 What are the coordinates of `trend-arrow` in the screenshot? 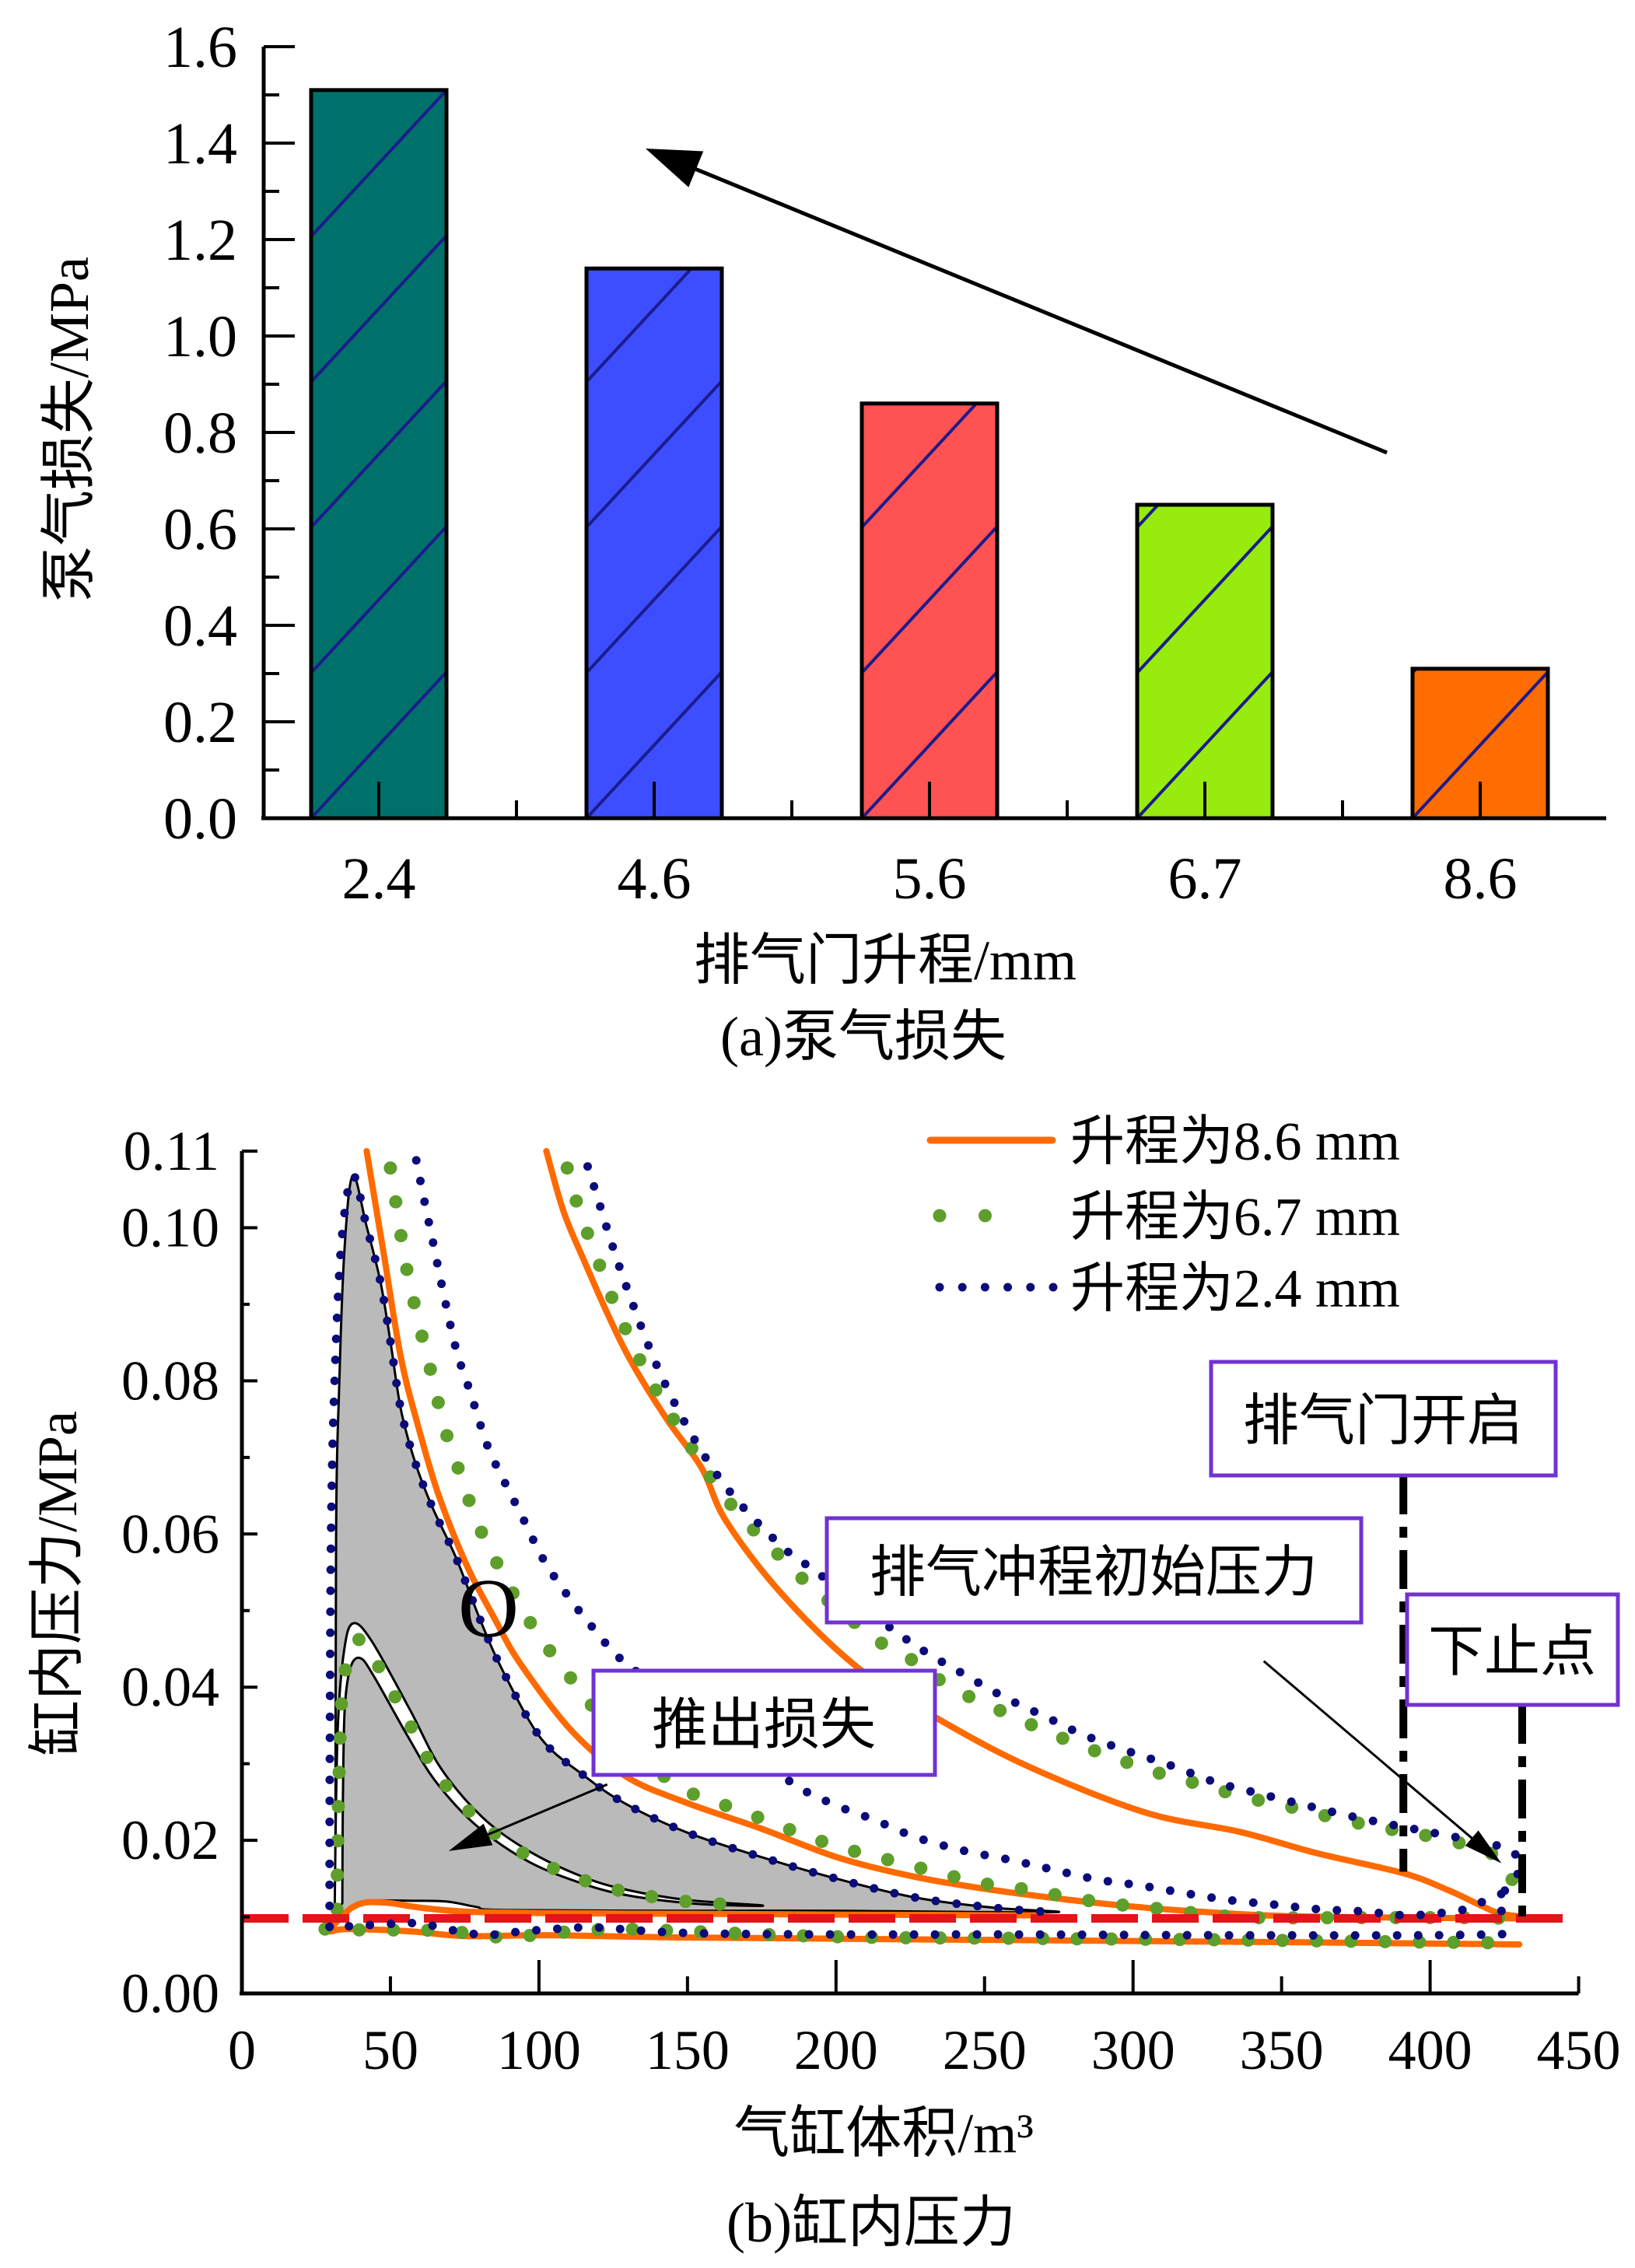 It's located at (1017, 302).